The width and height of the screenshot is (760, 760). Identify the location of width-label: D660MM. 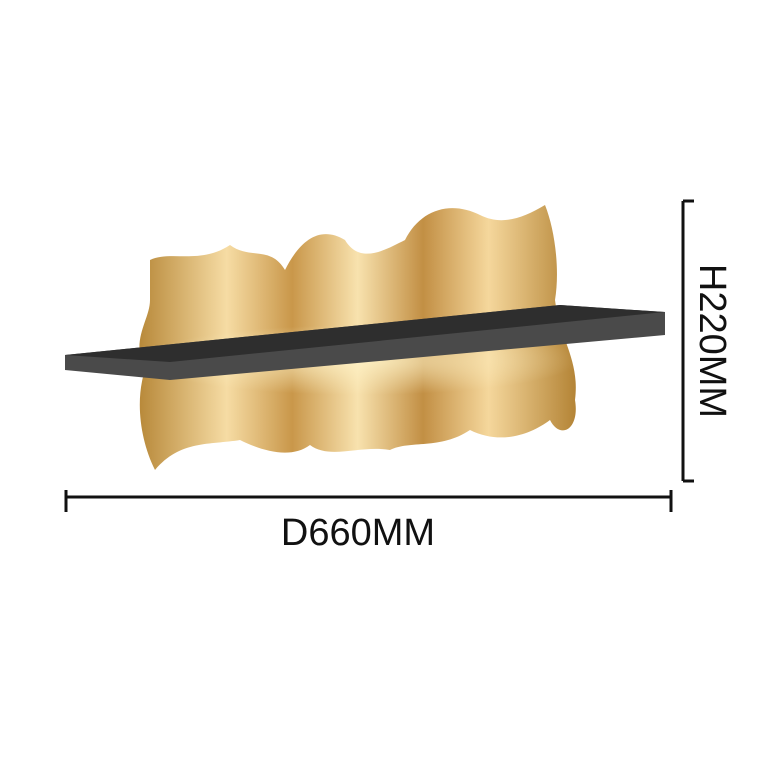
(358, 533).